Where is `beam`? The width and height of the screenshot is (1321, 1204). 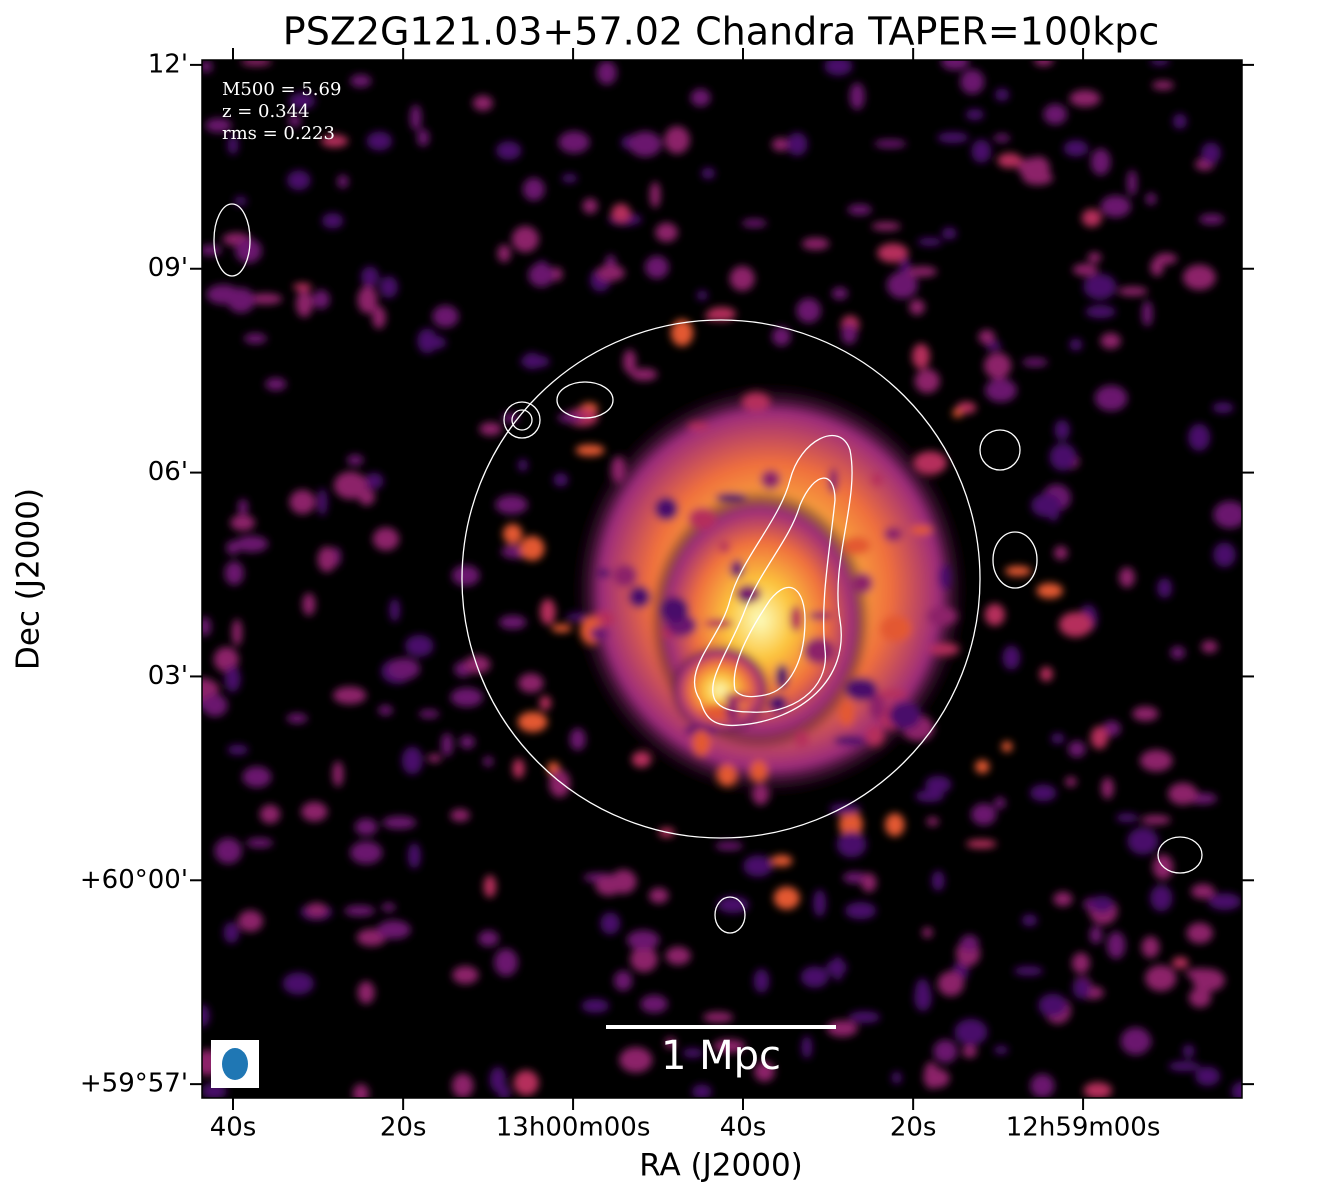
beam is located at coordinates (235, 1064).